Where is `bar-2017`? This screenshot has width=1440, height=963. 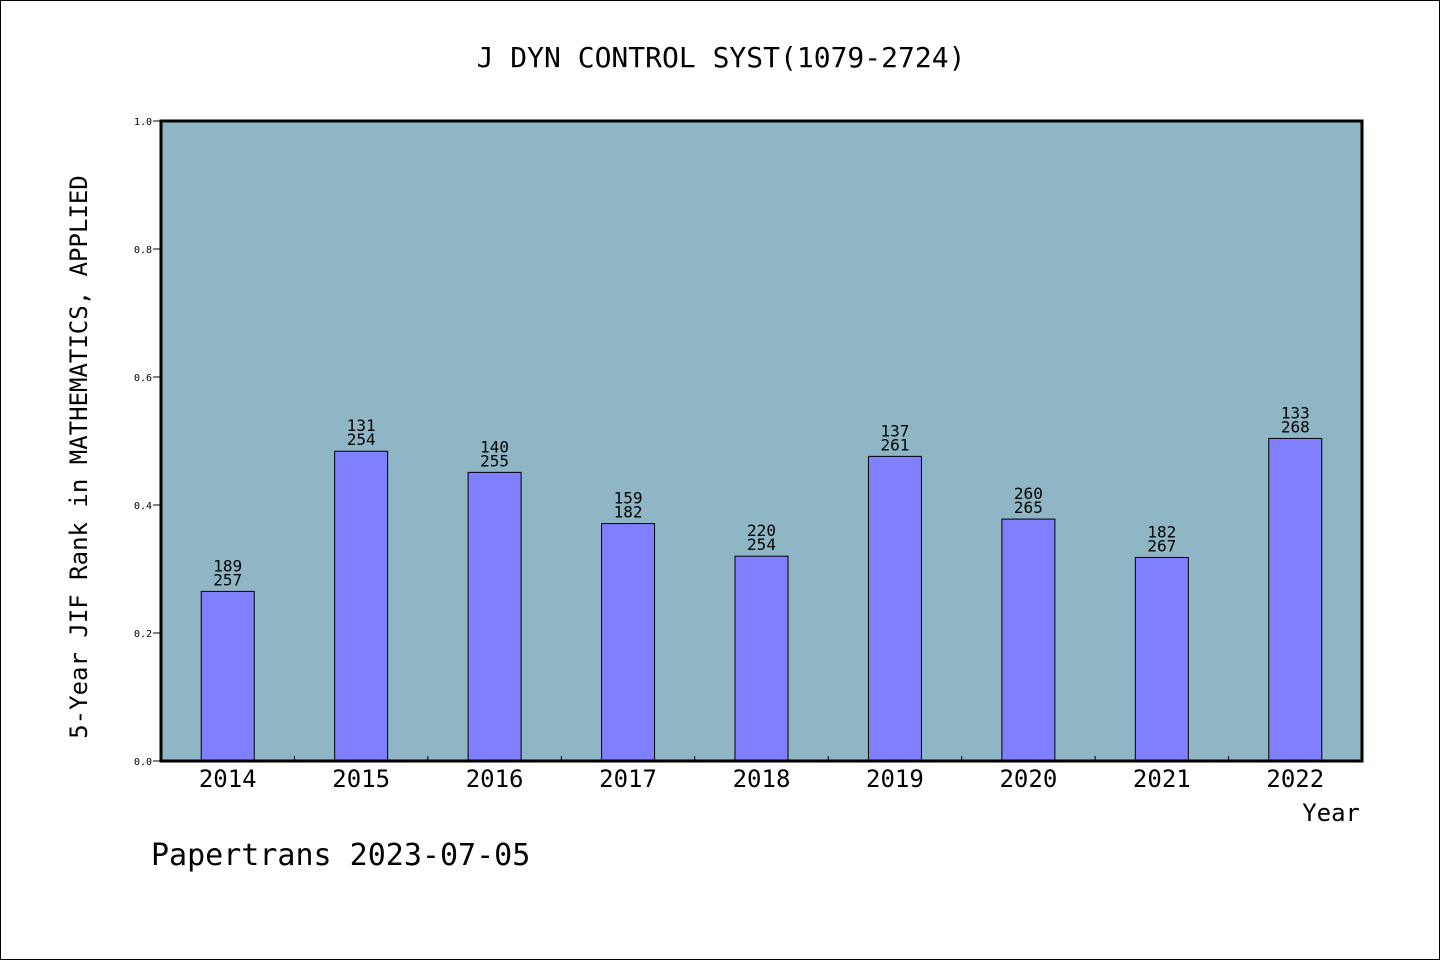 bar-2017 is located at coordinates (628, 642).